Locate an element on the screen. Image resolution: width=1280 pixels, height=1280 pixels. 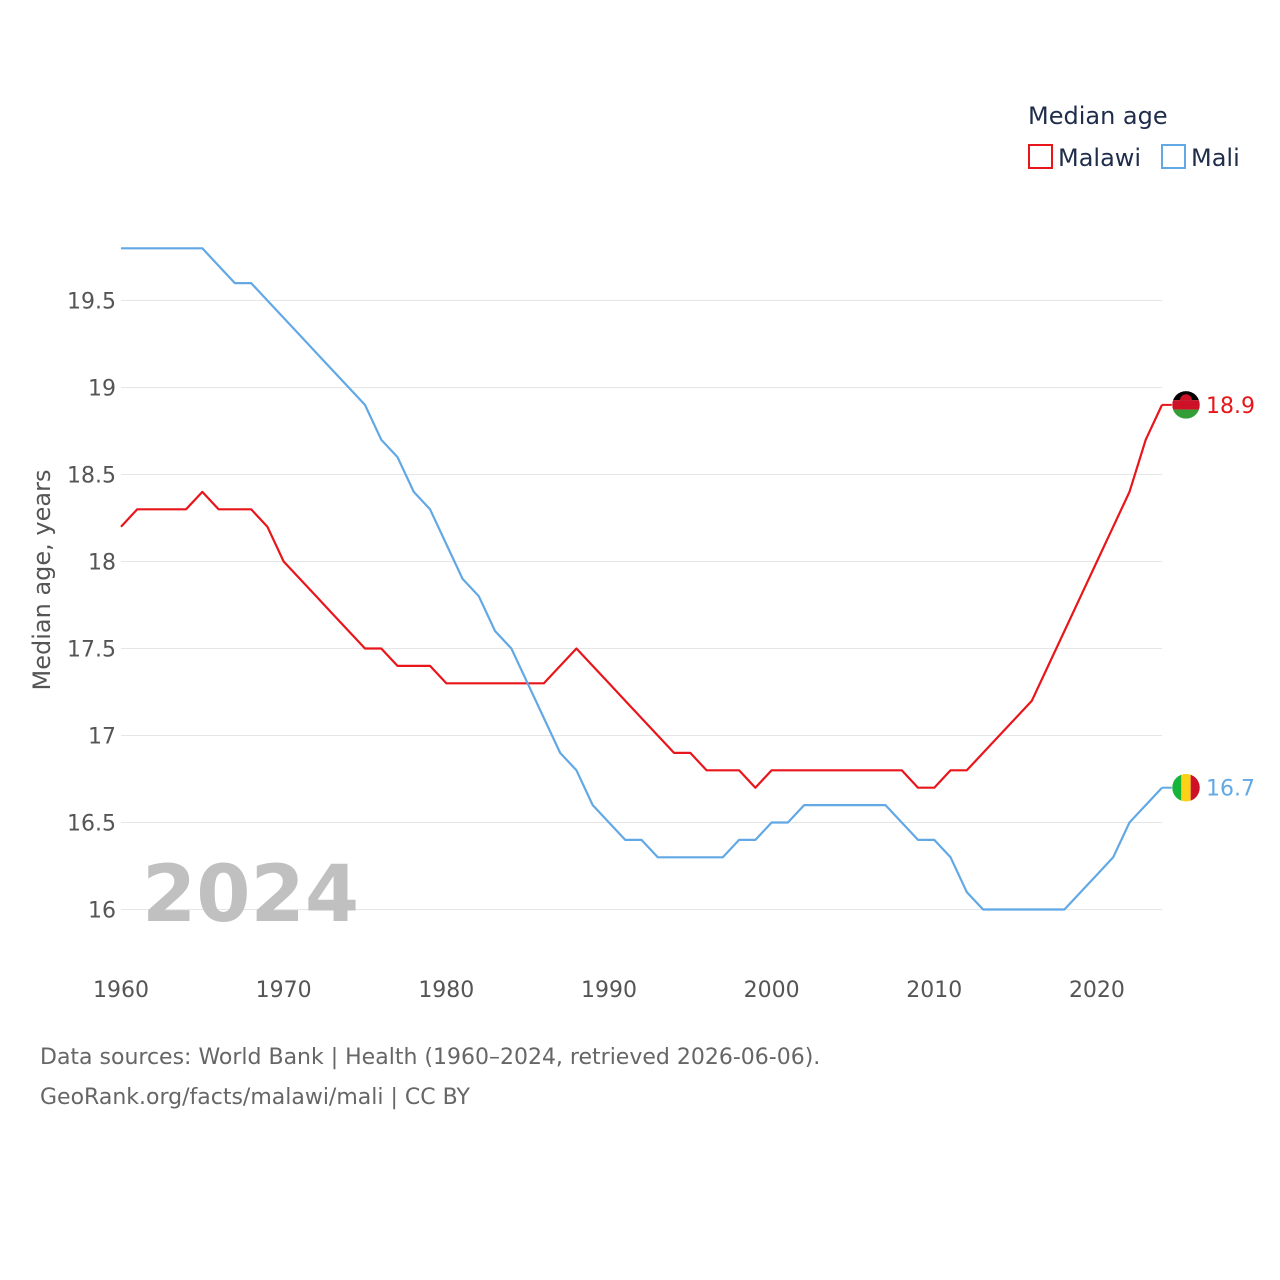
y-tick-label: 16.5 is located at coordinates (91, 824).